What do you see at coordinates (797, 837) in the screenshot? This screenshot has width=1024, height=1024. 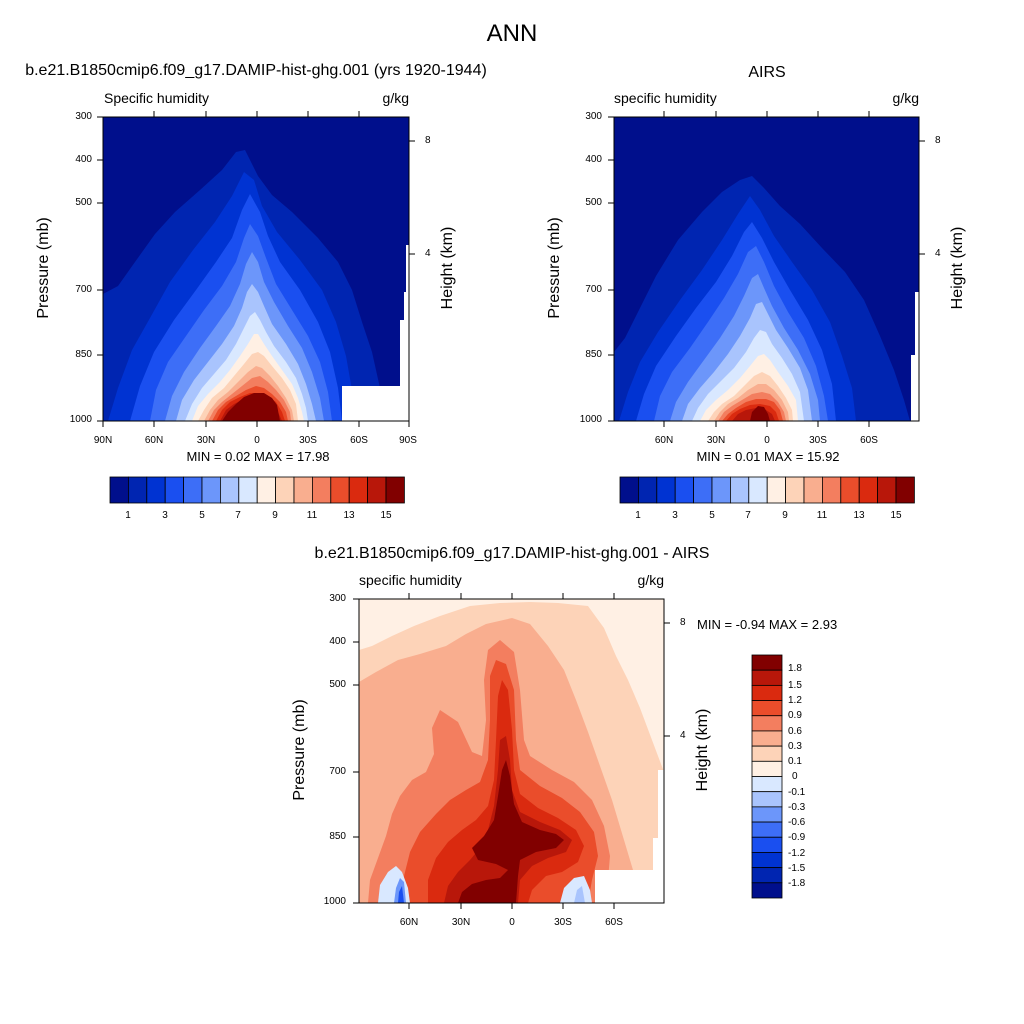 I see `p3-cb-neg0.9: -0.9` at bounding box center [797, 837].